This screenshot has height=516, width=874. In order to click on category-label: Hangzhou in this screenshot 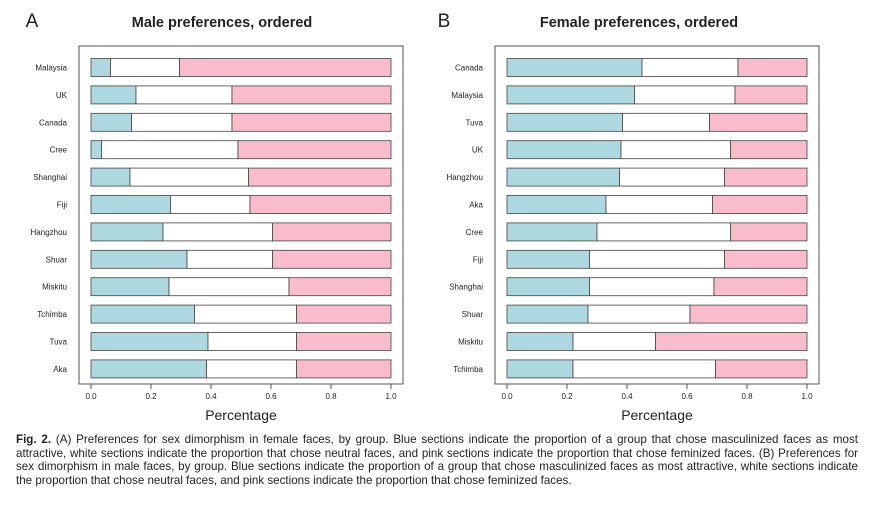, I will do `click(49, 232)`.